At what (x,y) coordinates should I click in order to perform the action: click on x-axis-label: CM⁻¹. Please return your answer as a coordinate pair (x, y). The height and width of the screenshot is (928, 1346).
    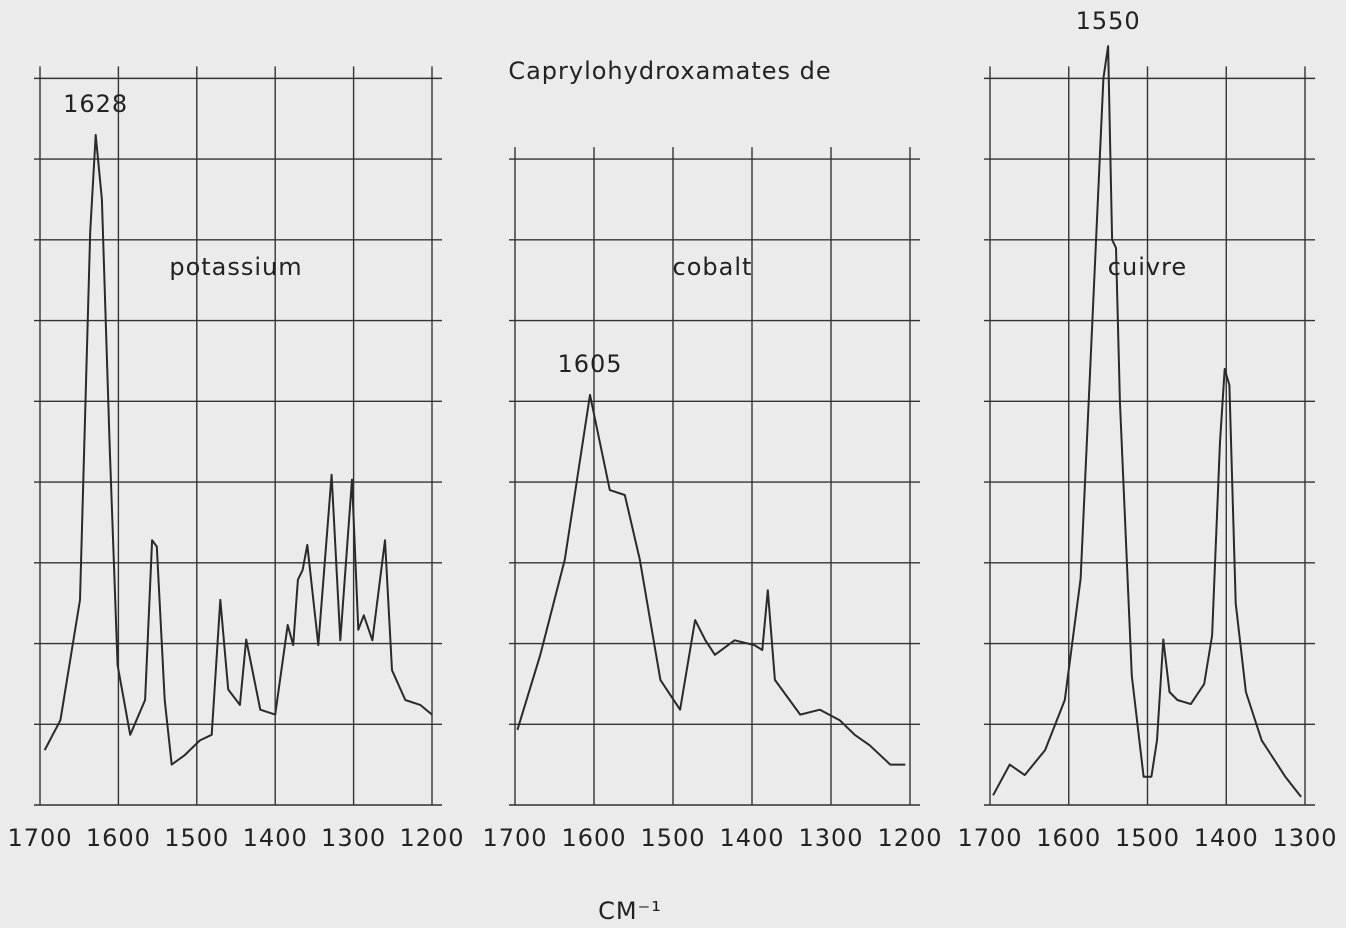
    Looking at the image, I should click on (630, 911).